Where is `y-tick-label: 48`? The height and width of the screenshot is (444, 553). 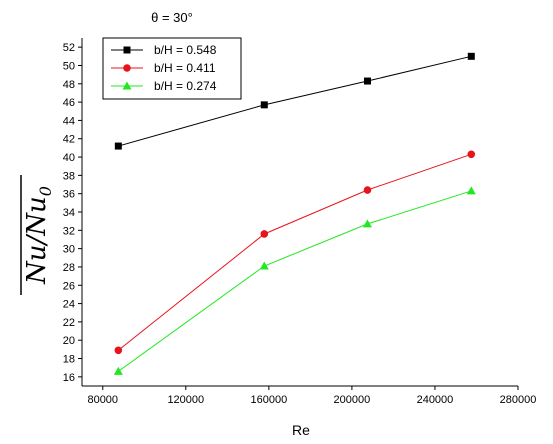 y-tick-label: 48 is located at coordinates (69, 85).